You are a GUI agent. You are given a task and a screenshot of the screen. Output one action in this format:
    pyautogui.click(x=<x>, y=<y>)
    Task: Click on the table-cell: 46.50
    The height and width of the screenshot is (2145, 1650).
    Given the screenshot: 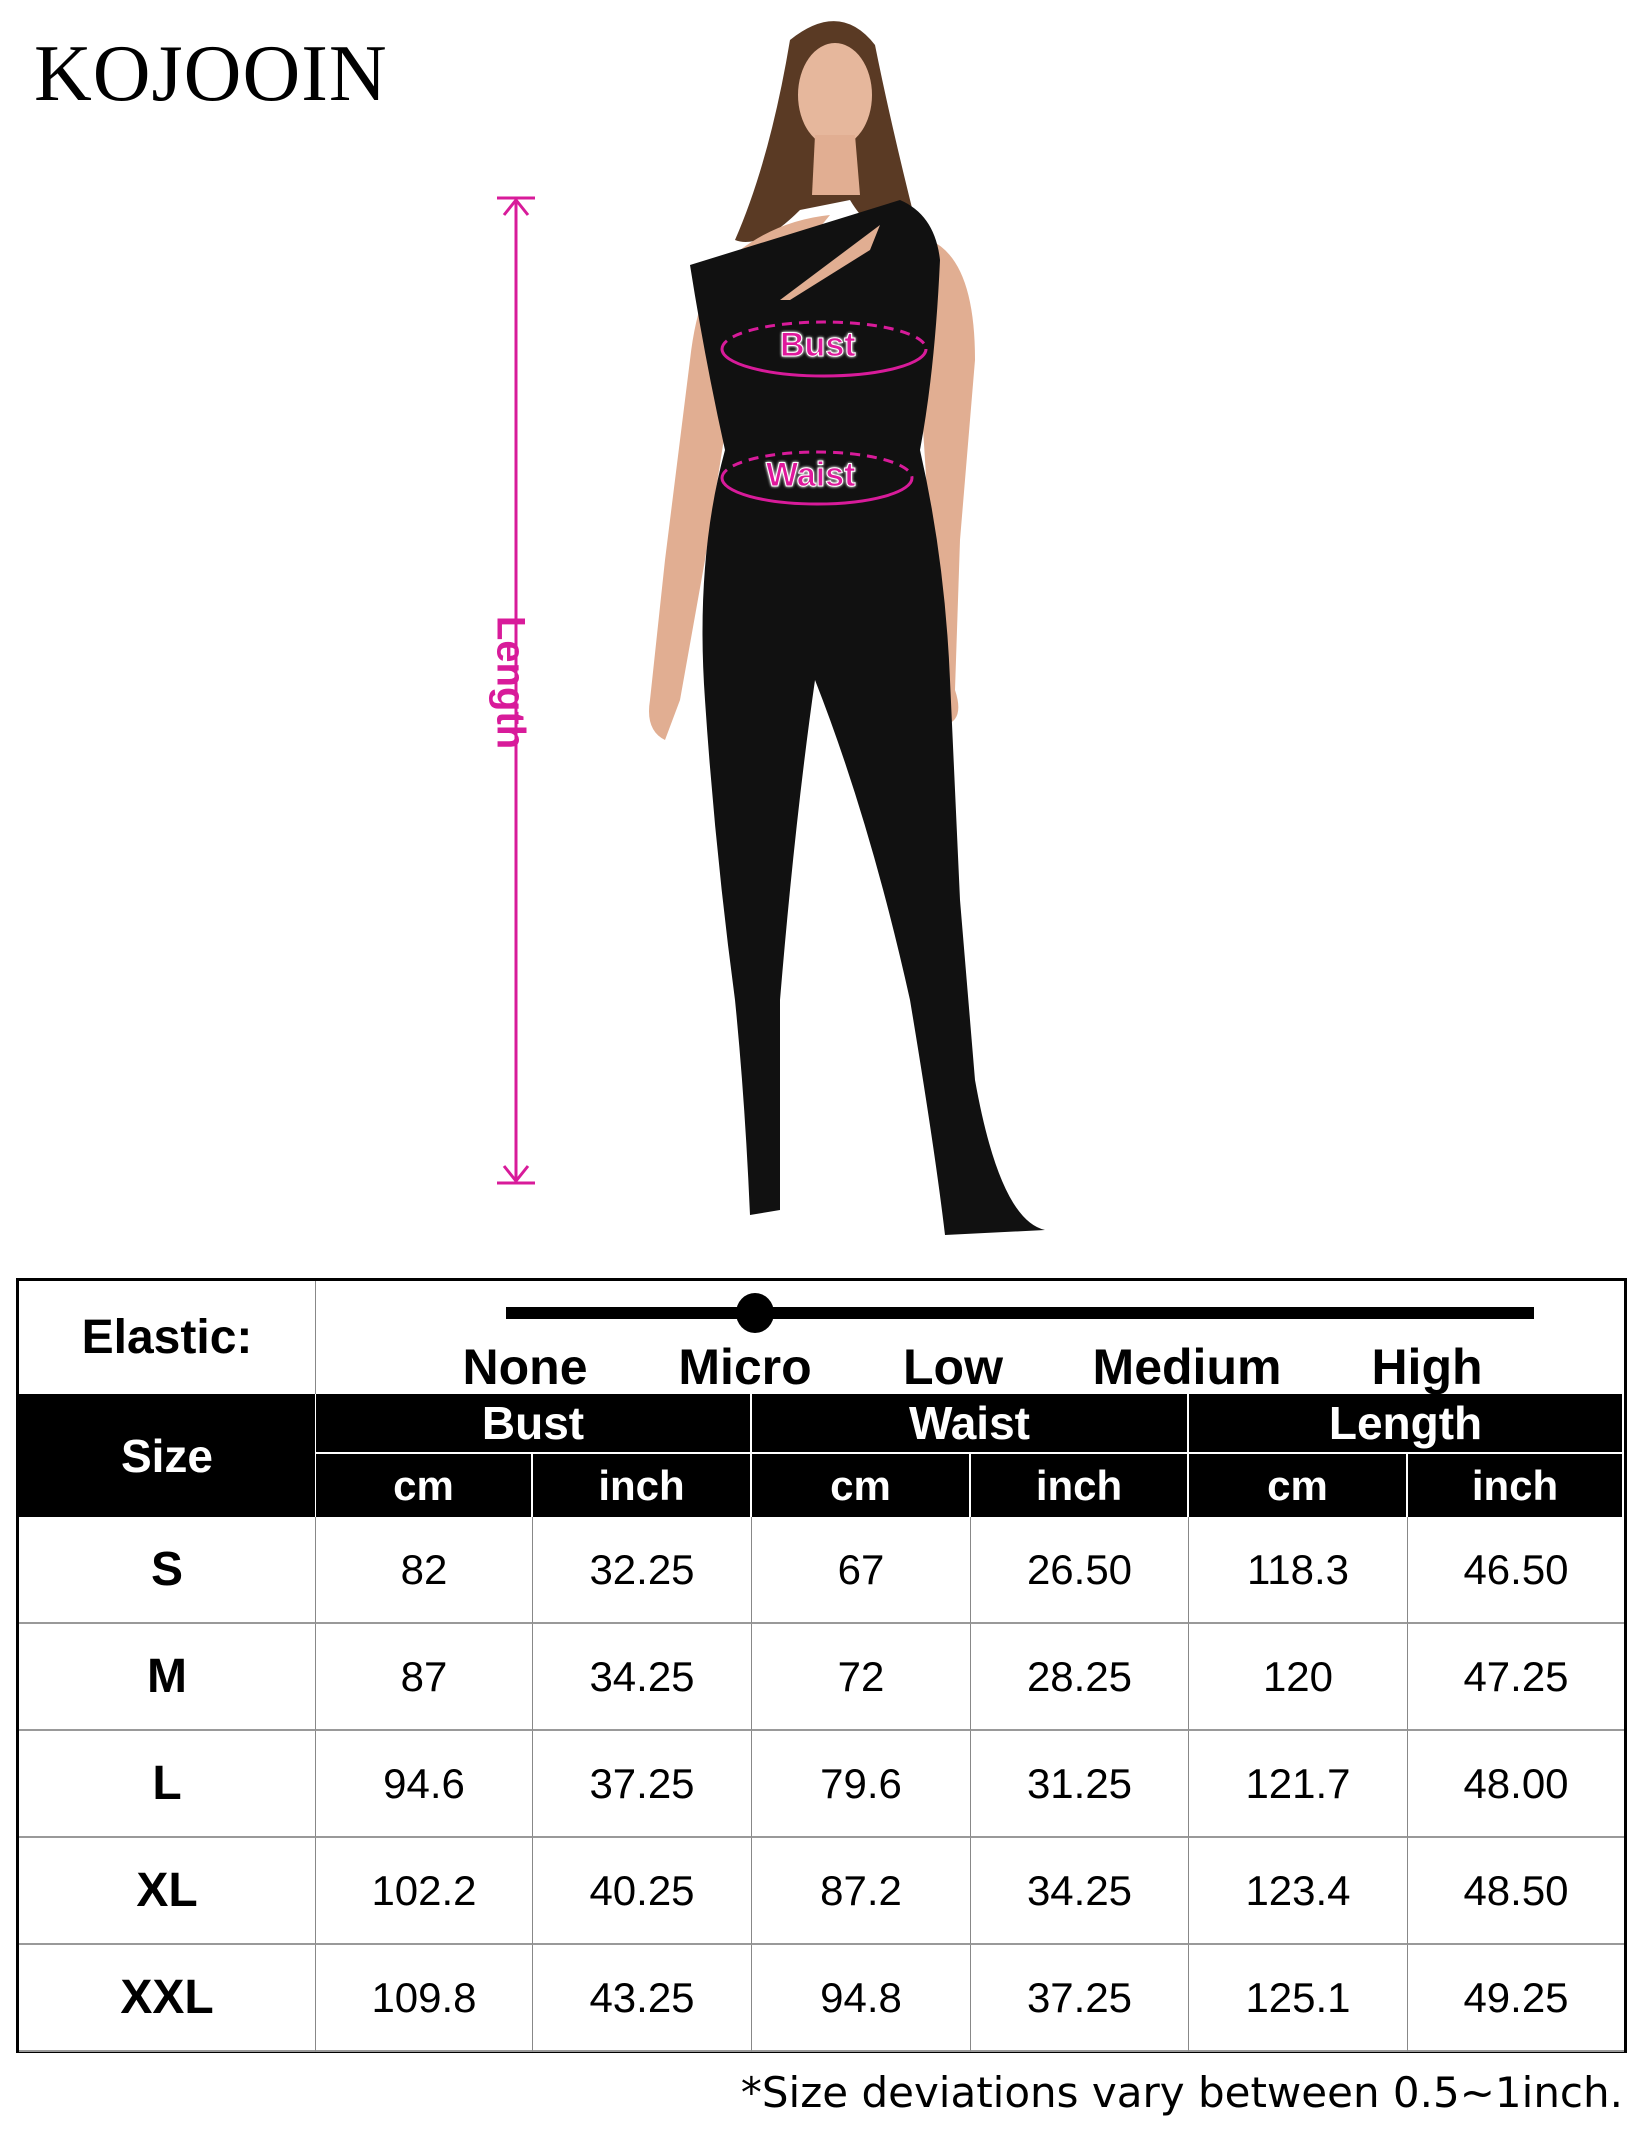 What is the action you would take?
    pyautogui.click(x=1516, y=1570)
    